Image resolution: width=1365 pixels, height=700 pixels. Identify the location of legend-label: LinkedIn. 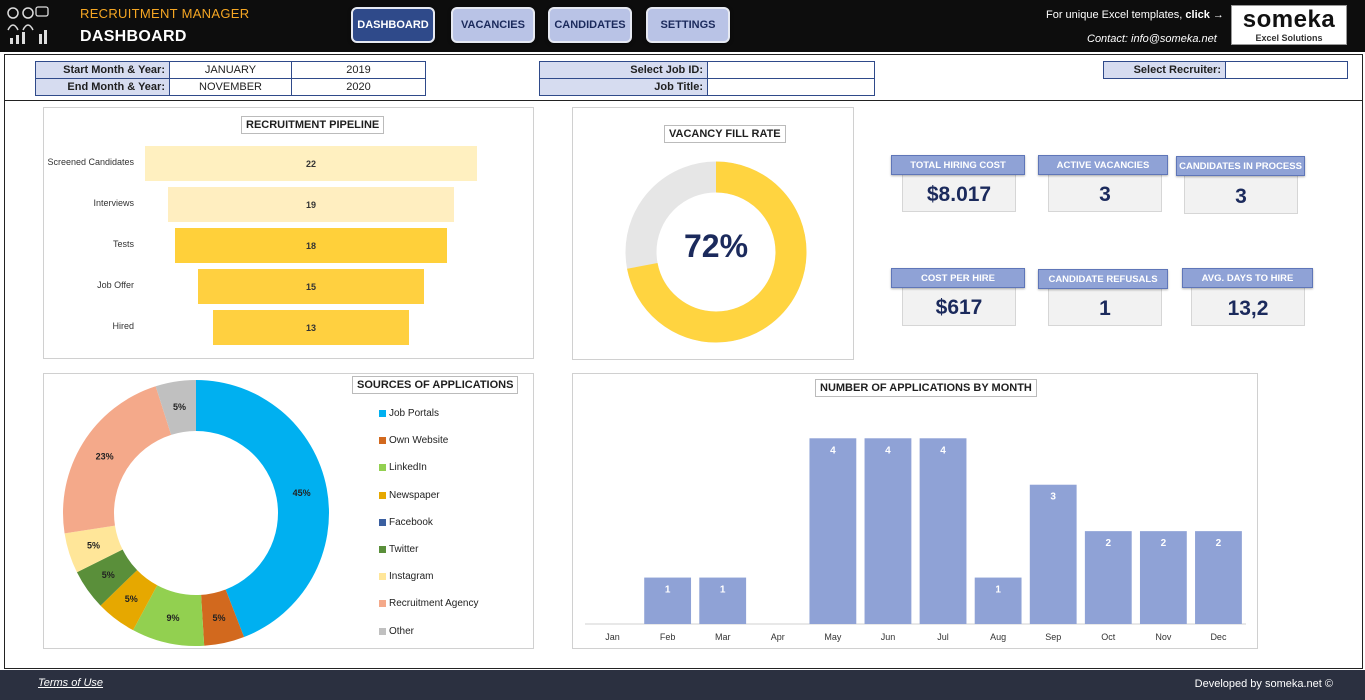
(408, 468).